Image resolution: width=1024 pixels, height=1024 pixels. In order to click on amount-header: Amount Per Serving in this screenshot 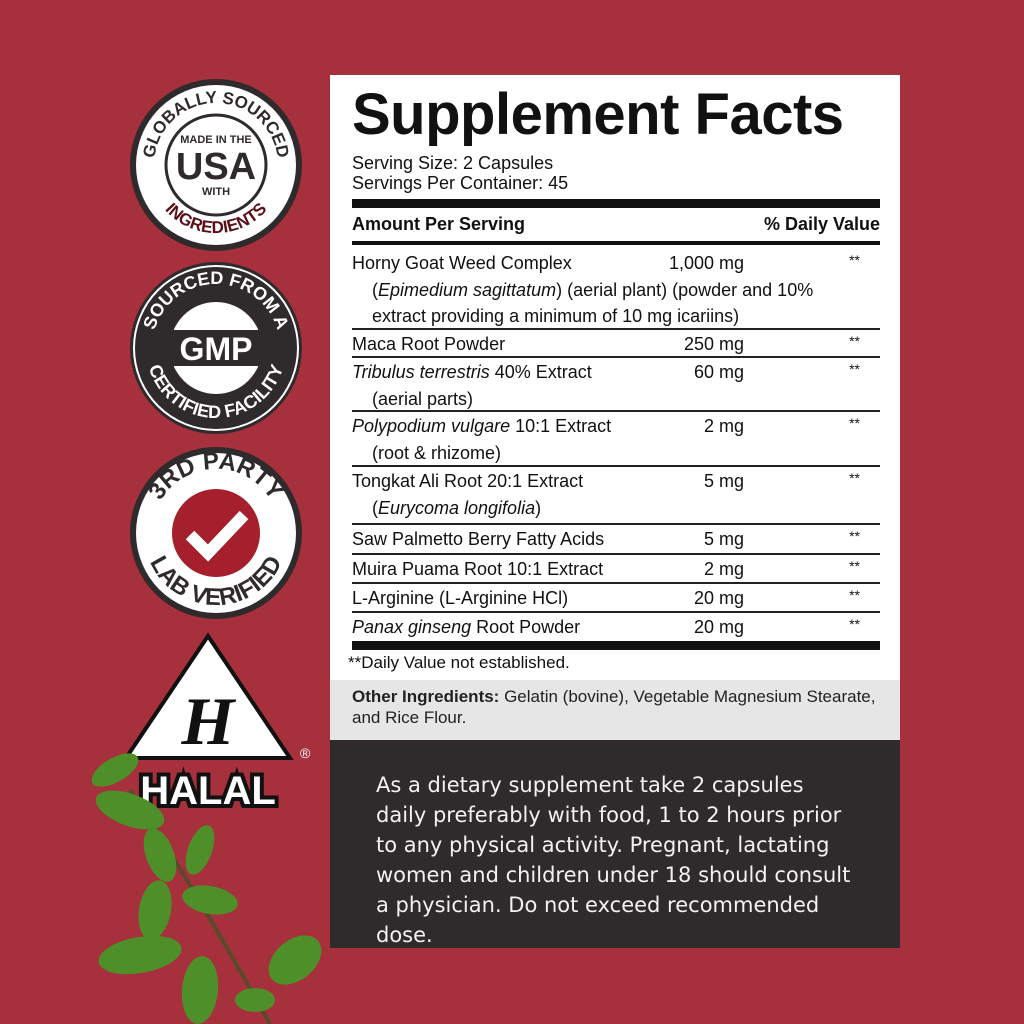, I will do `click(439, 224)`.